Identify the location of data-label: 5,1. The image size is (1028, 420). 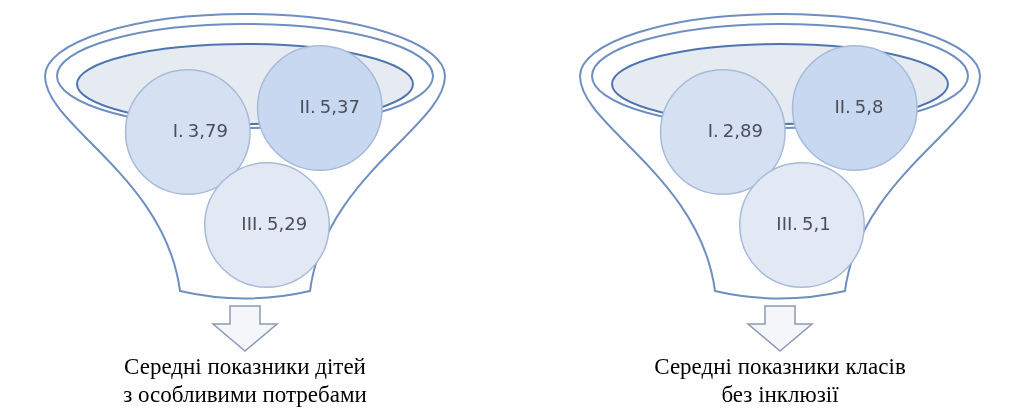
(816, 223).